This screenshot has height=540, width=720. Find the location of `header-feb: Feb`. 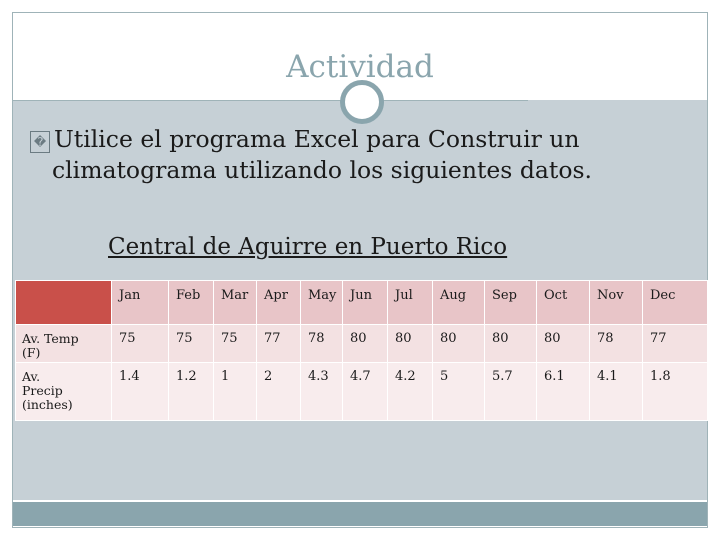

header-feb: Feb is located at coordinates (191, 302).